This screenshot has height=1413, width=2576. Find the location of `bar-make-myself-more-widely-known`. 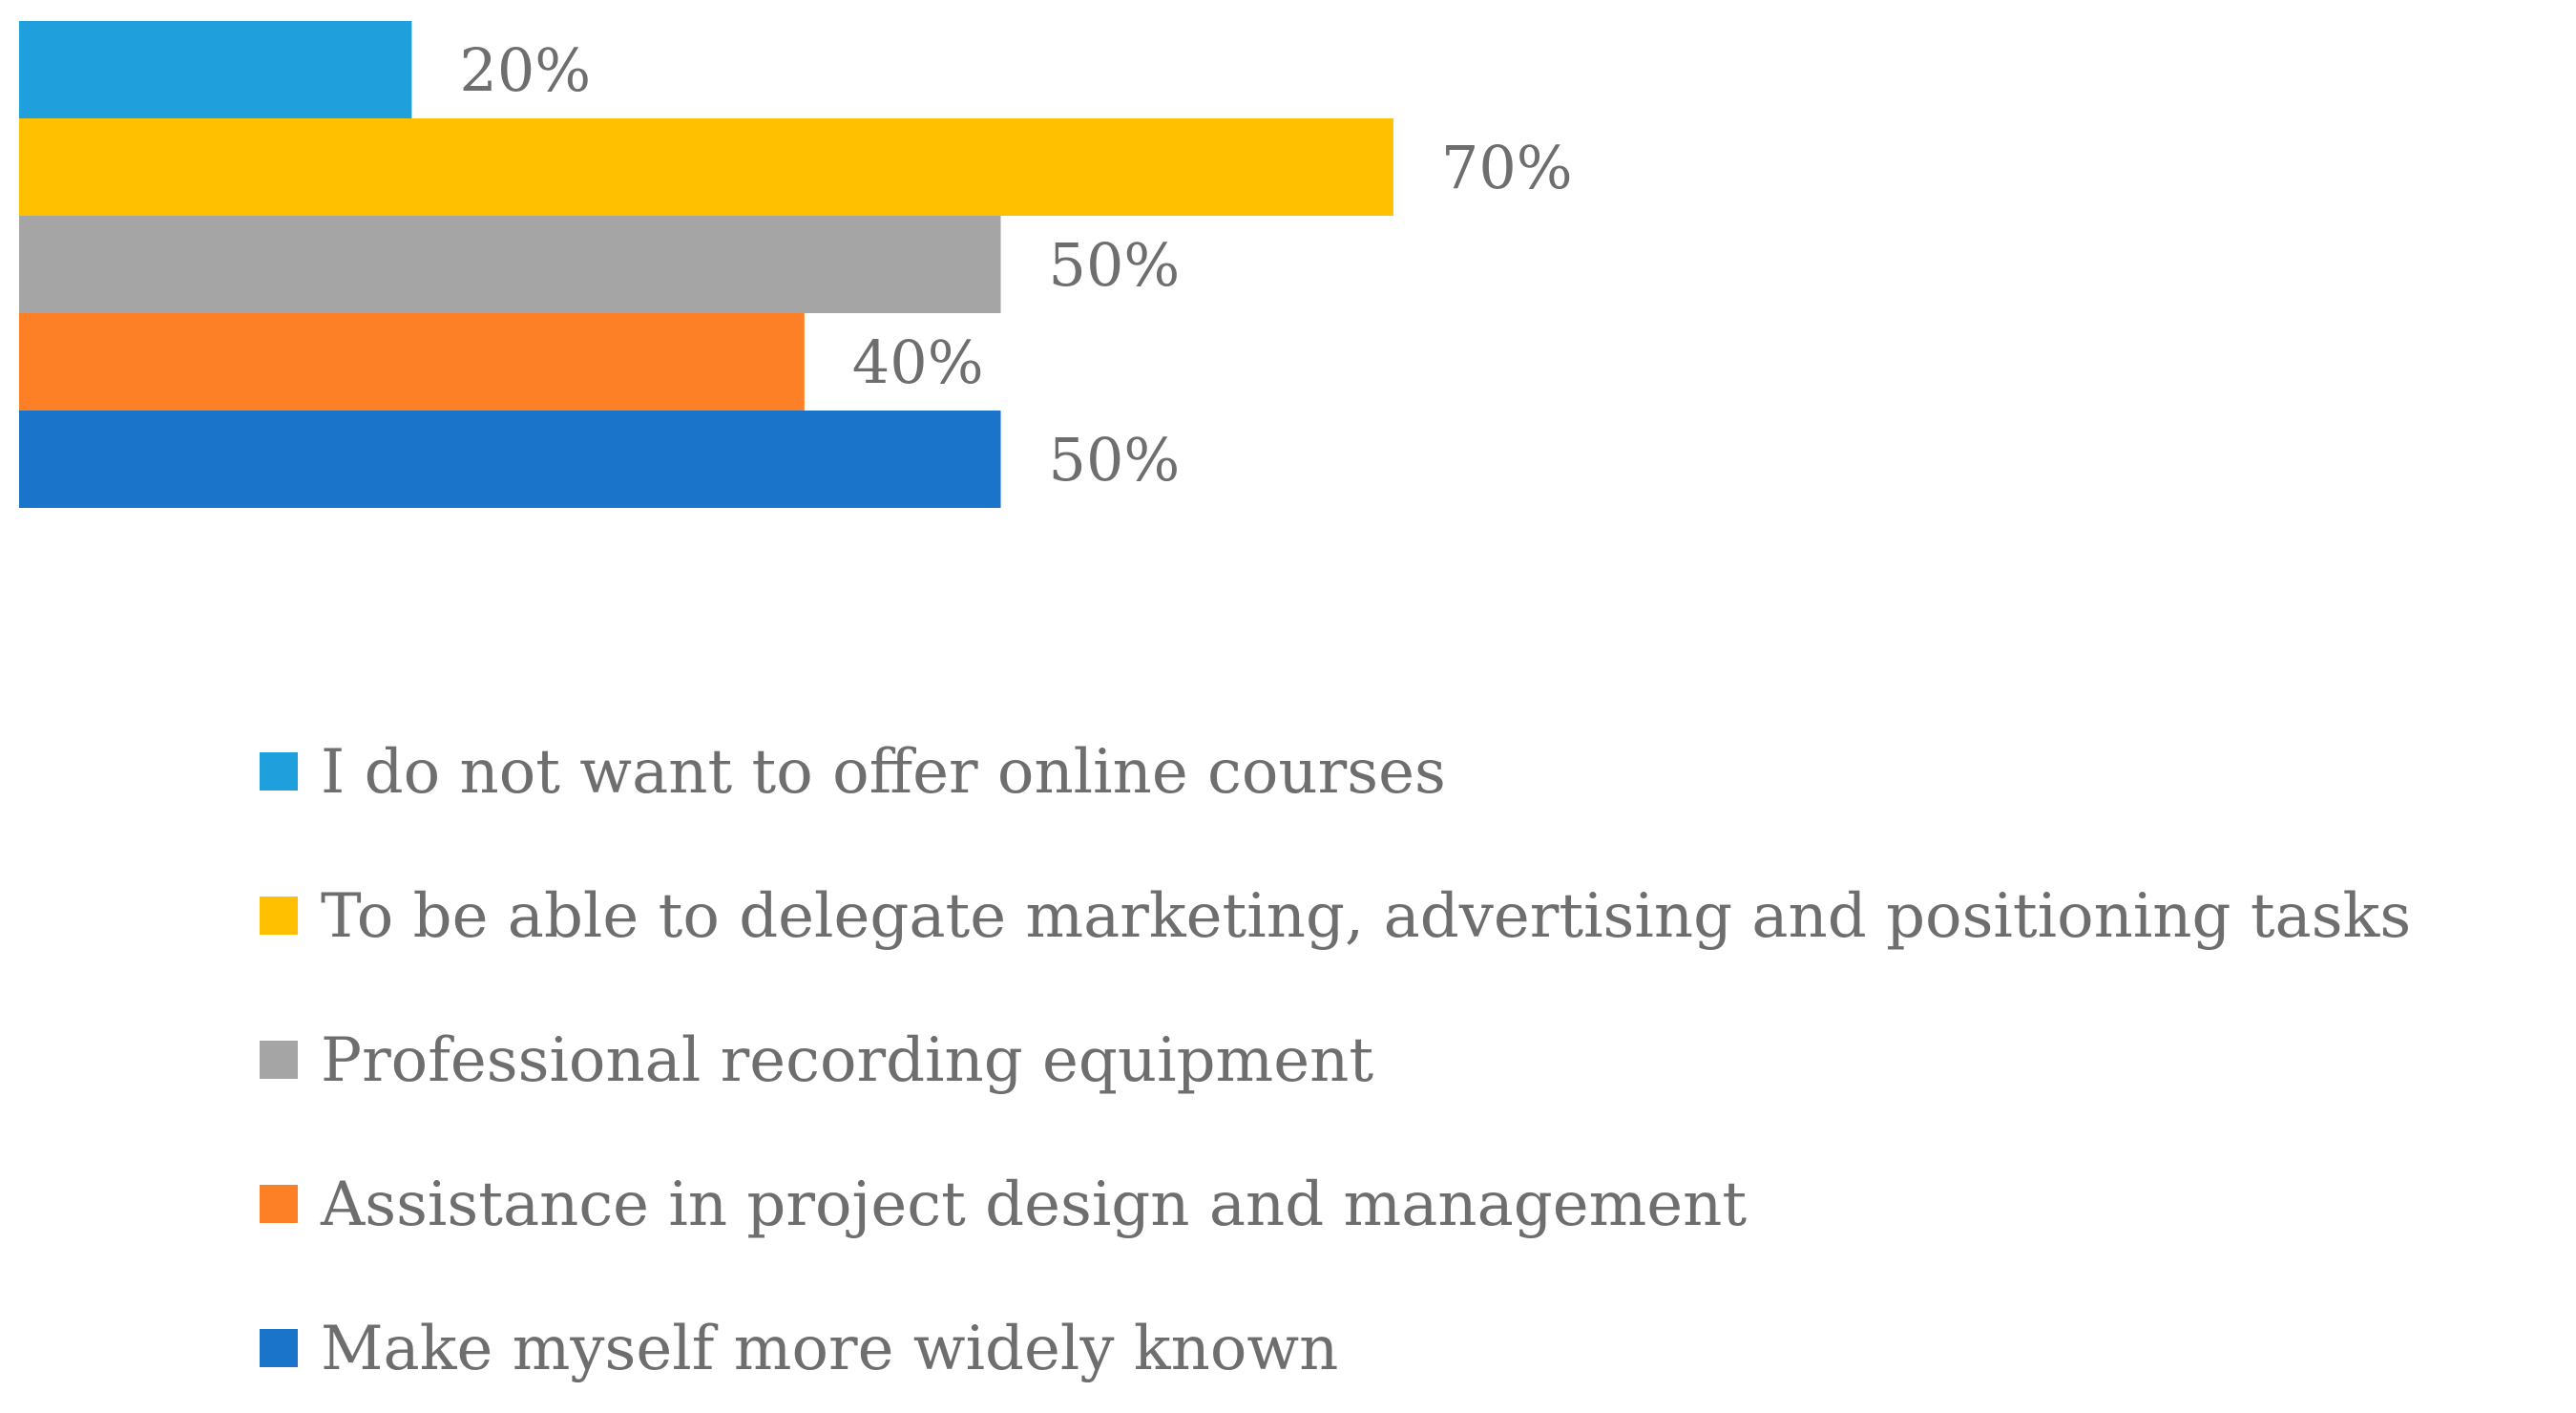

bar-make-myself-more-widely-known is located at coordinates (510, 459).